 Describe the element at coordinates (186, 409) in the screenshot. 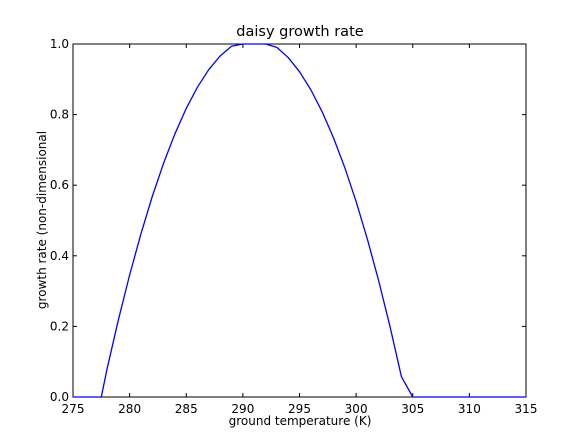

I see `x-tick-label: 285` at that location.